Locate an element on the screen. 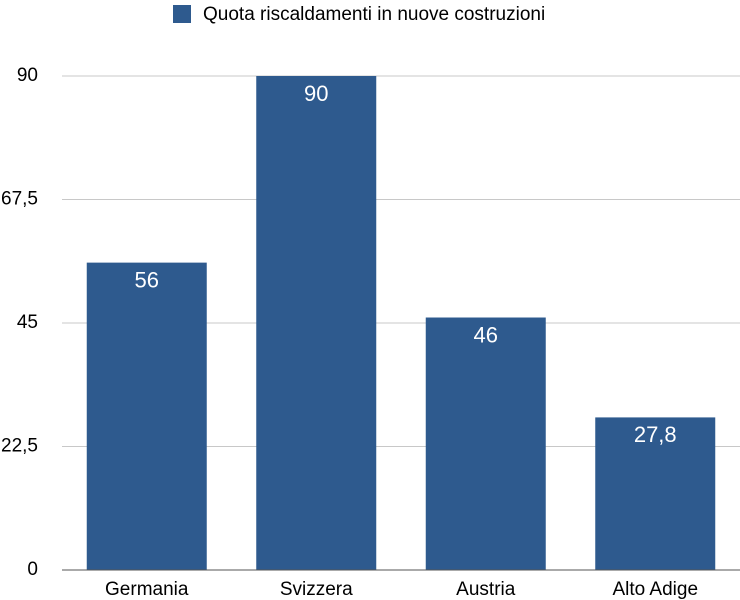  y-tick-label: 0 is located at coordinates (32, 569).